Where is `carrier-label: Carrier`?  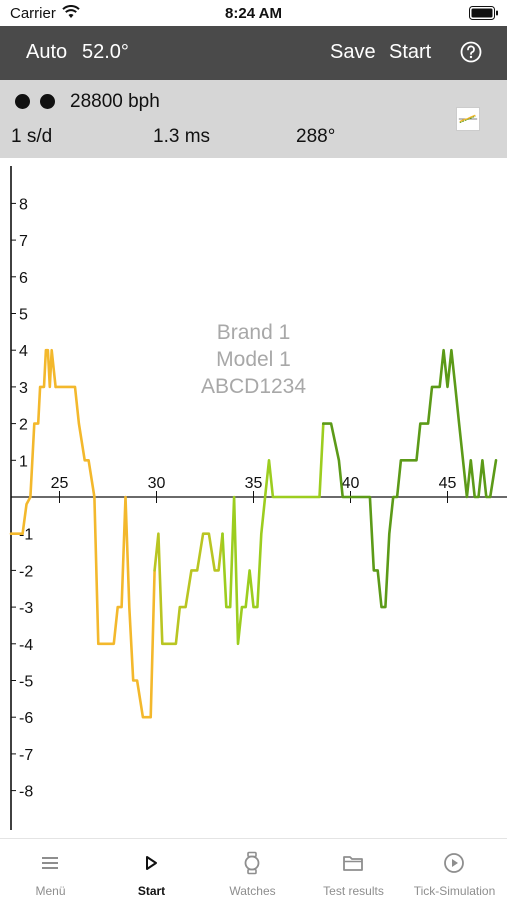
carrier-label: Carrier is located at coordinates (33, 13).